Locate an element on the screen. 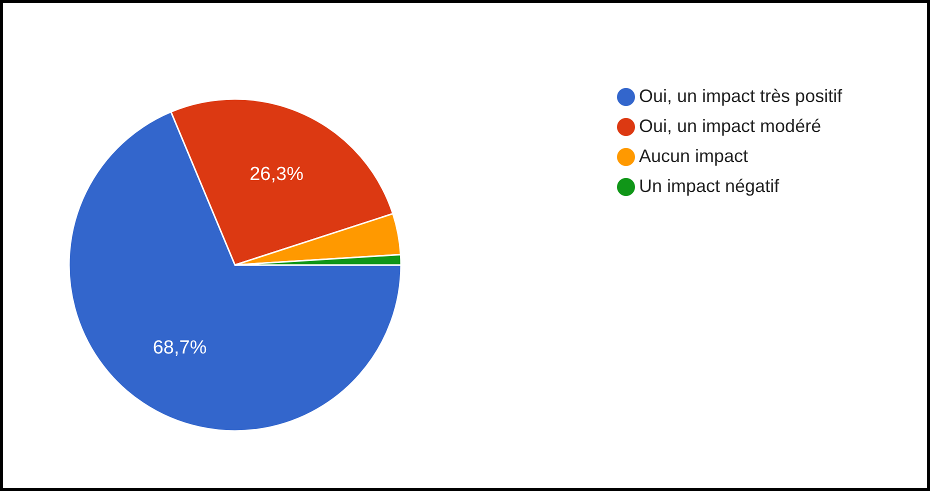  legend-label: Un impact négatif is located at coordinates (709, 186).